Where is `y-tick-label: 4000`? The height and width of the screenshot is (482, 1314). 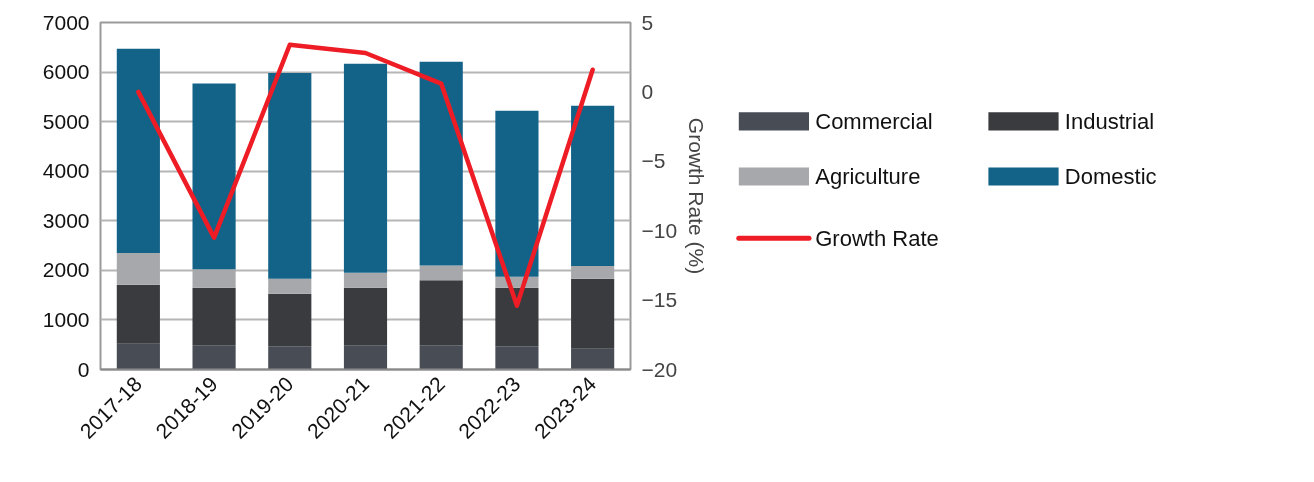
y-tick-label: 4000 is located at coordinates (66, 171).